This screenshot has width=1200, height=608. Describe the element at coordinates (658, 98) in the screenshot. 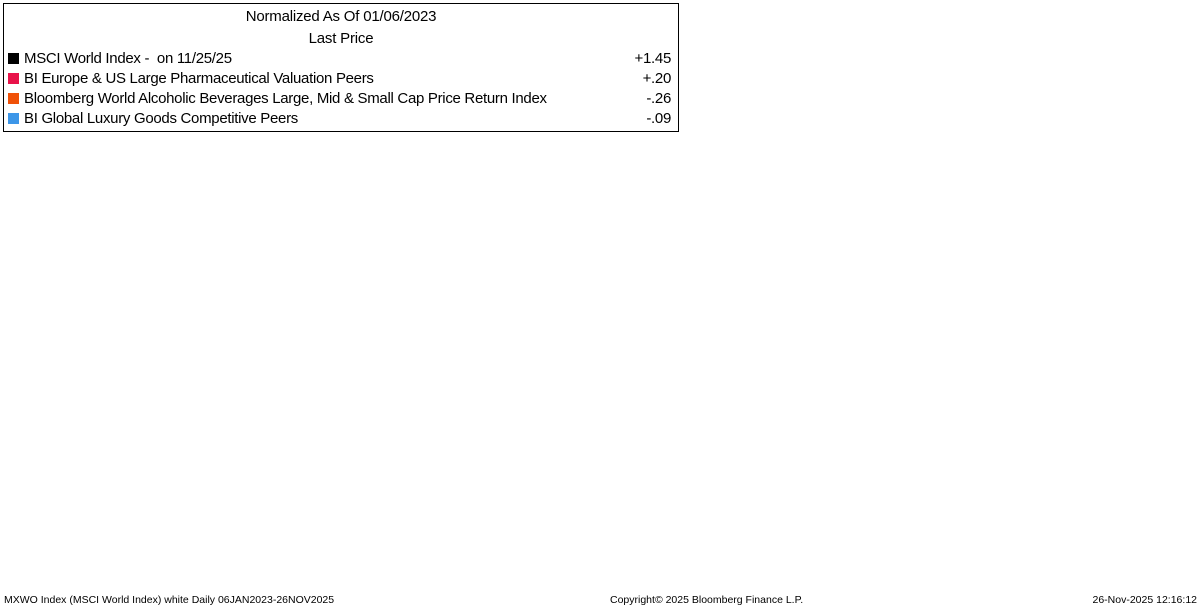

I see `series-change-value: -.26` at that location.